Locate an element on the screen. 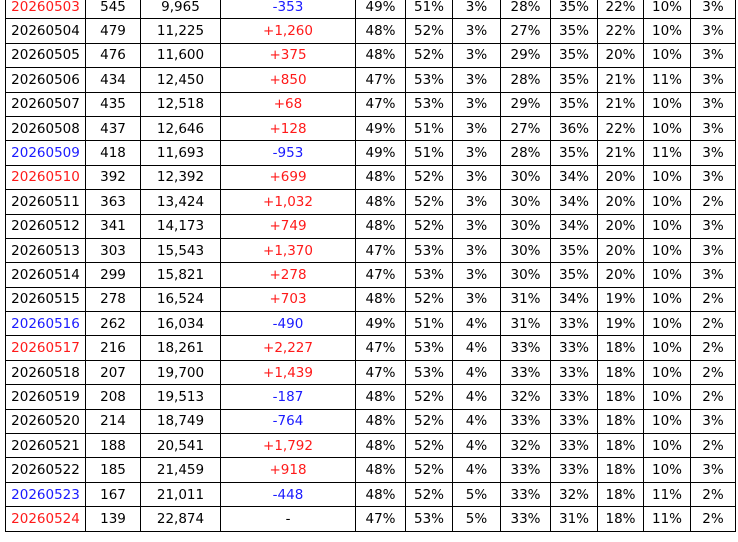 This screenshot has height=542, width=738. table-cell: 20260506 is located at coordinates (45, 80).